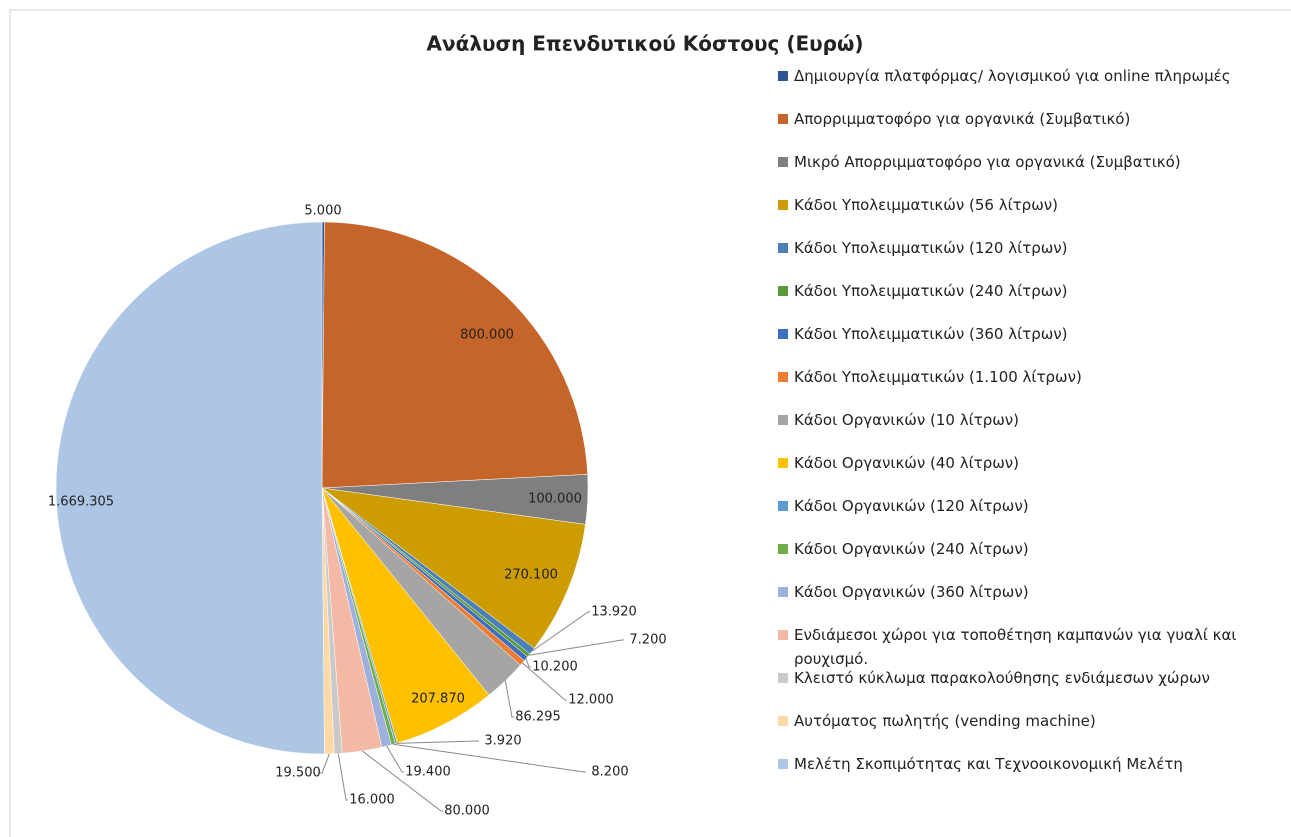  I want to click on legend-item: Απορριμματοφόρο για οργανικά (Συμβατικό), so click(1028, 128).